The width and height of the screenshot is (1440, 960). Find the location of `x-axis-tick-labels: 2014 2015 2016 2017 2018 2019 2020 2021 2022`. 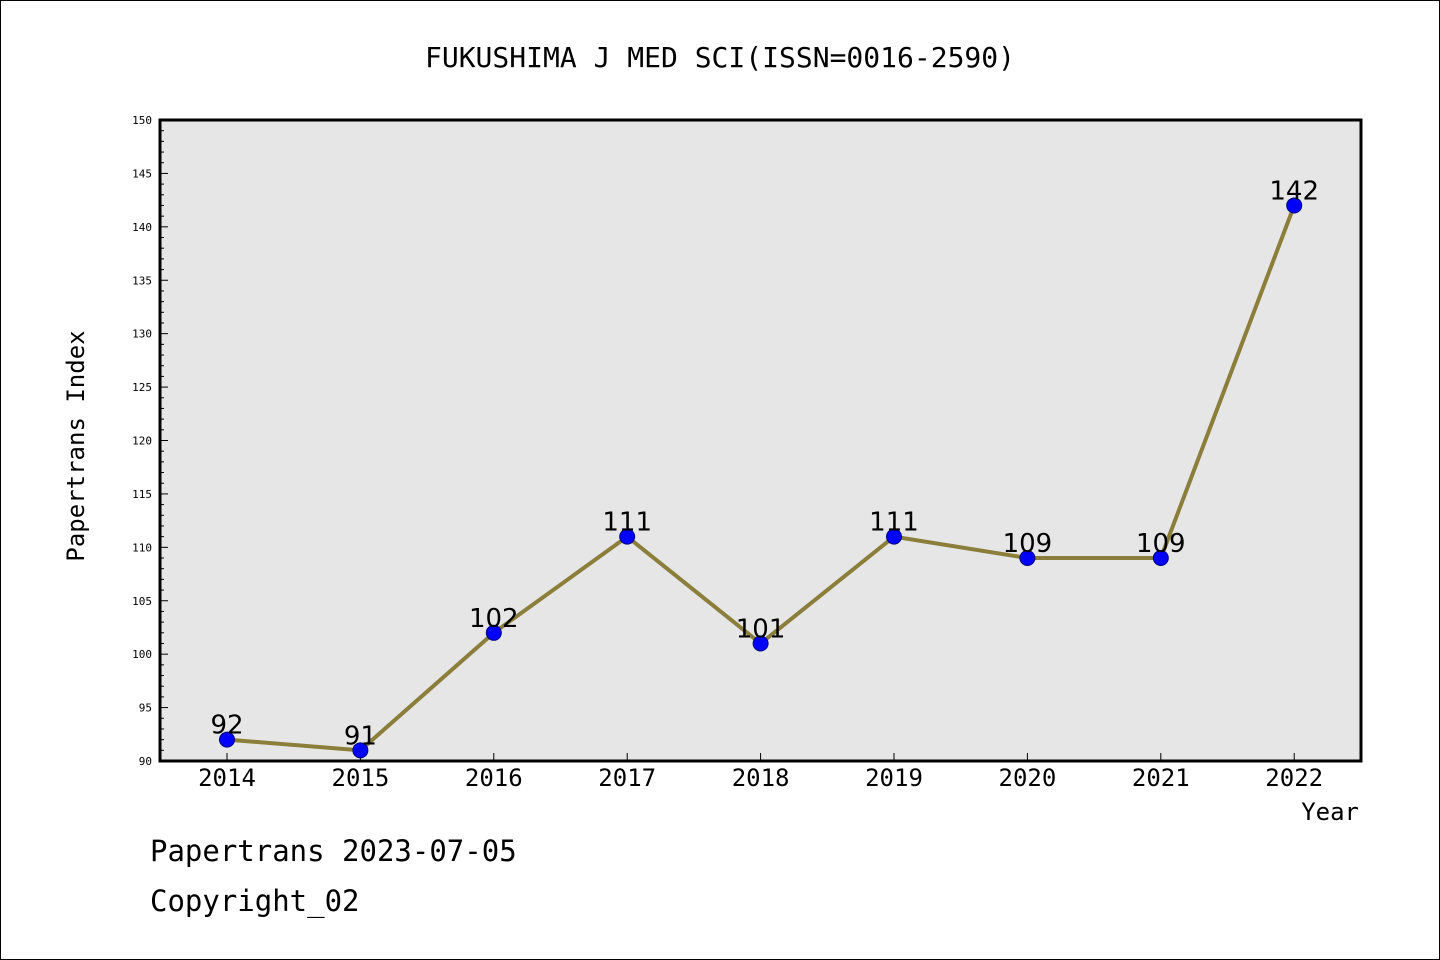

x-axis-tick-labels: 2014 2015 2016 2017 2018 2019 2020 2021 2022 is located at coordinates (760, 778).